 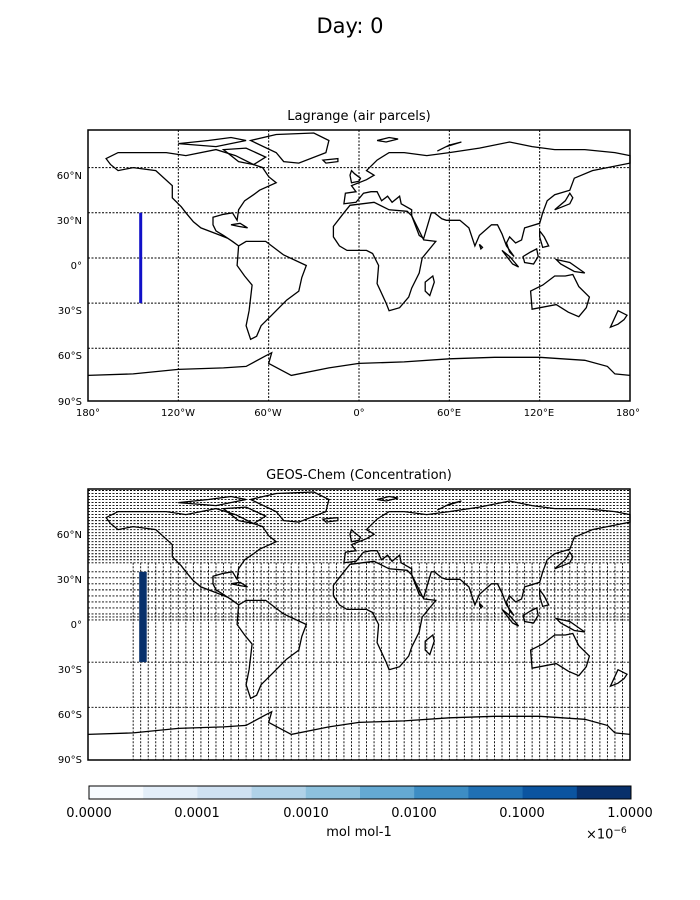 I want to click on colorbar-cells, so click(x=360, y=792).